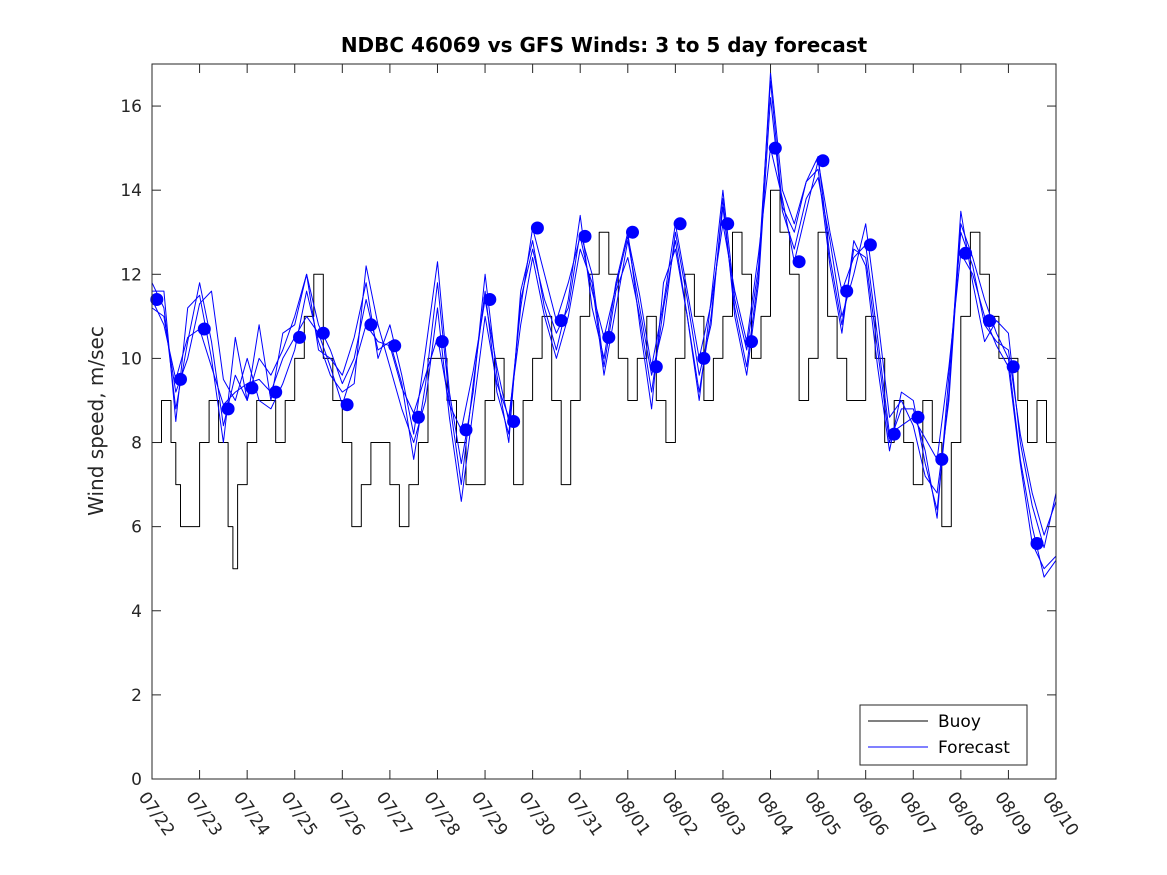 The height and width of the screenshot is (875, 1167). I want to click on y-tick-label: 2, so click(136, 696).